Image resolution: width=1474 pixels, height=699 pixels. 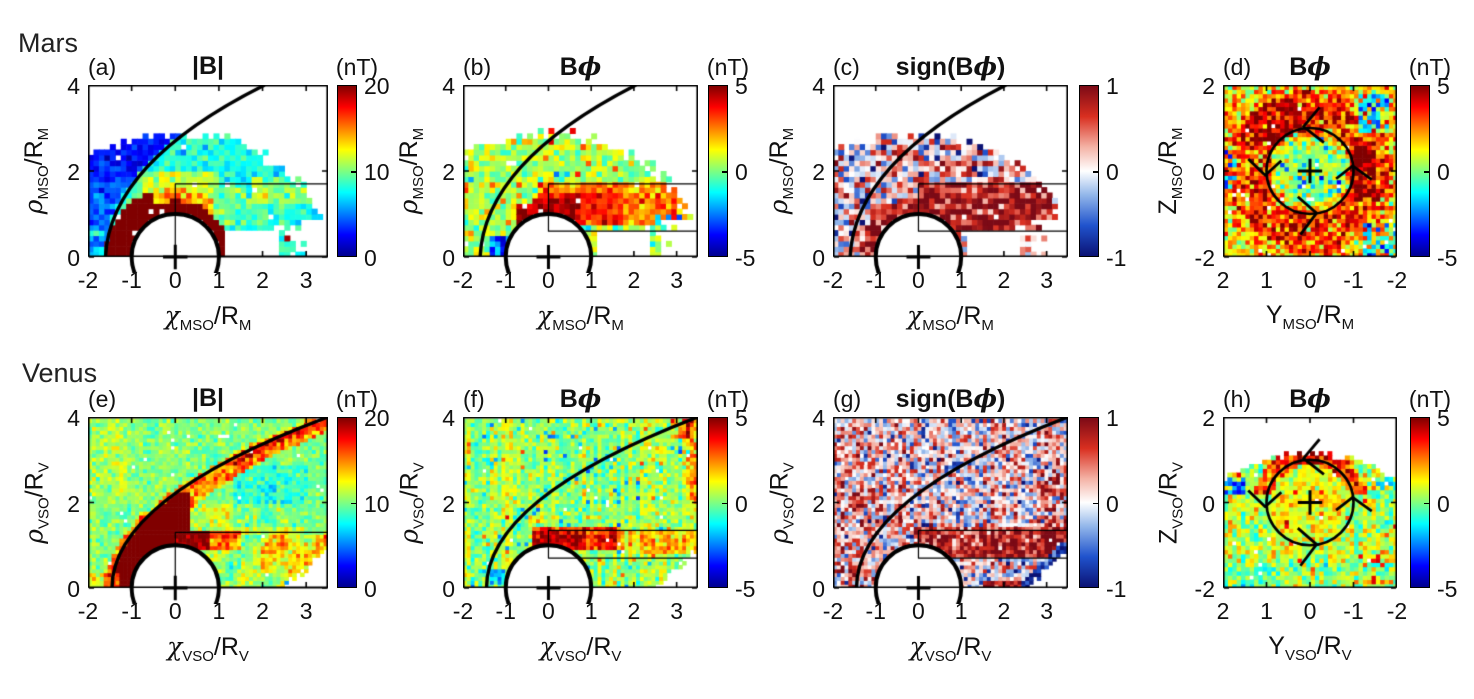 I want to click on panel-b-colorbar, so click(x=718, y=171).